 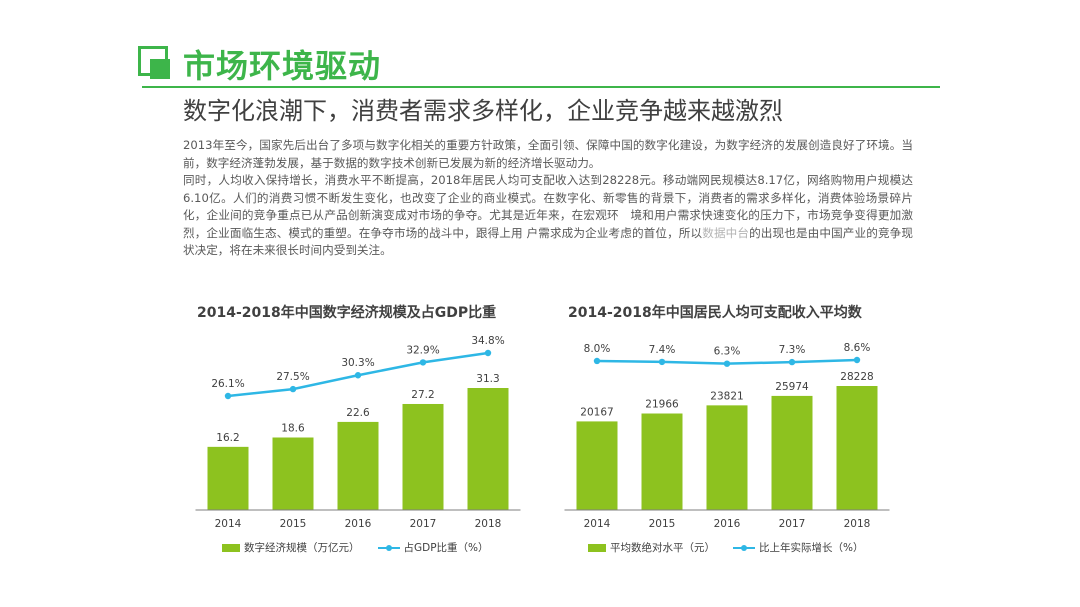 What do you see at coordinates (856, 377) in the screenshot?
I see `bar-value-label-2018: 28228` at bounding box center [856, 377].